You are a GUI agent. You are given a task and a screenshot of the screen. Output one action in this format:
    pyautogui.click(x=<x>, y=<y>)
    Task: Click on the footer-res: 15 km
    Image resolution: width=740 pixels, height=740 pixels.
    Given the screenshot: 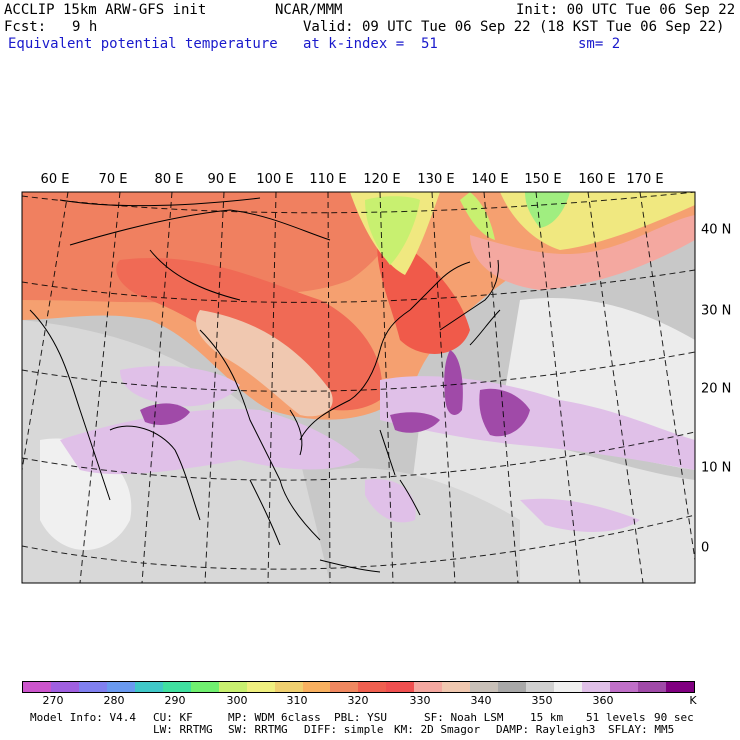 What is the action you would take?
    pyautogui.click(x=547, y=717)
    